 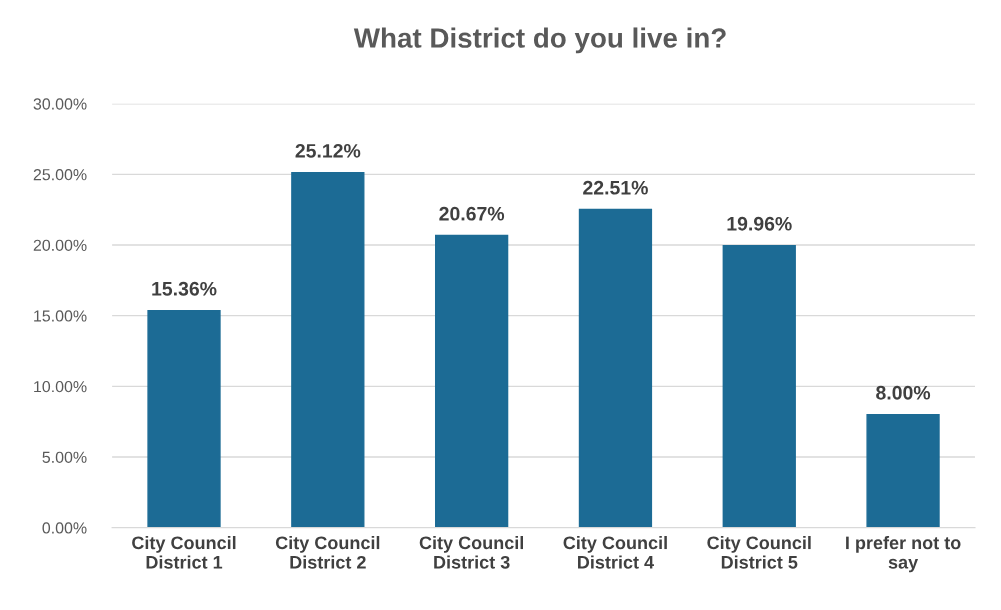 What do you see at coordinates (615, 187) in the screenshot?
I see `data-label: 22.51%` at bounding box center [615, 187].